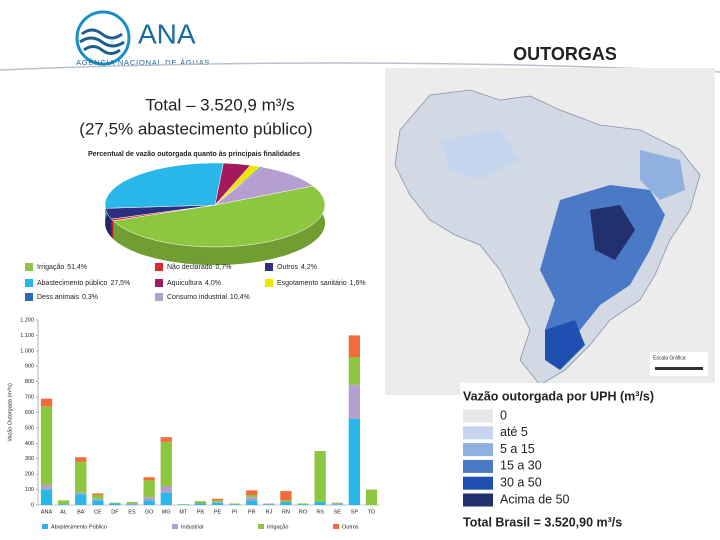 The width and height of the screenshot is (720, 540). What do you see at coordinates (29, 398) in the screenshot?
I see `y-tick-label: 700` at bounding box center [29, 398].